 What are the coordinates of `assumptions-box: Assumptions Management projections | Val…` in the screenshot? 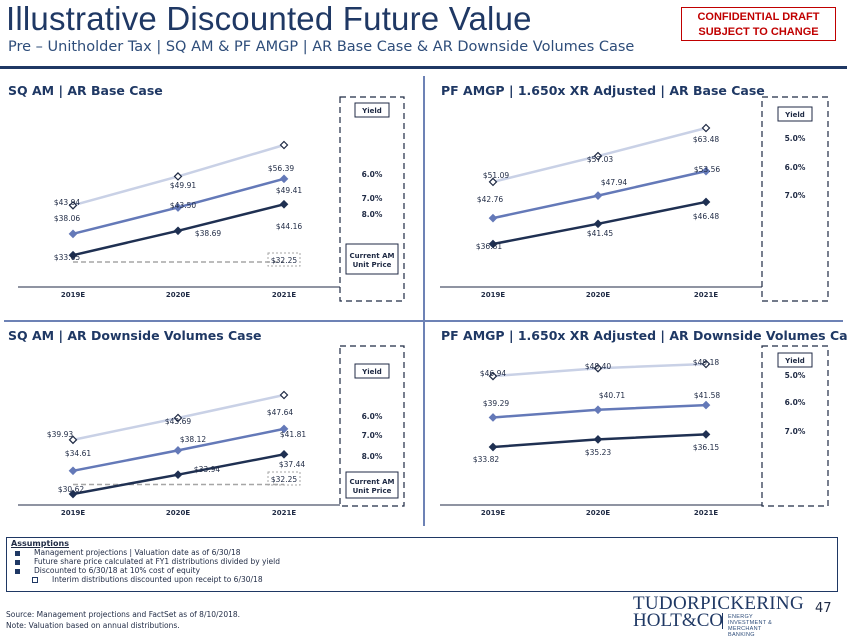 It's located at (422, 564).